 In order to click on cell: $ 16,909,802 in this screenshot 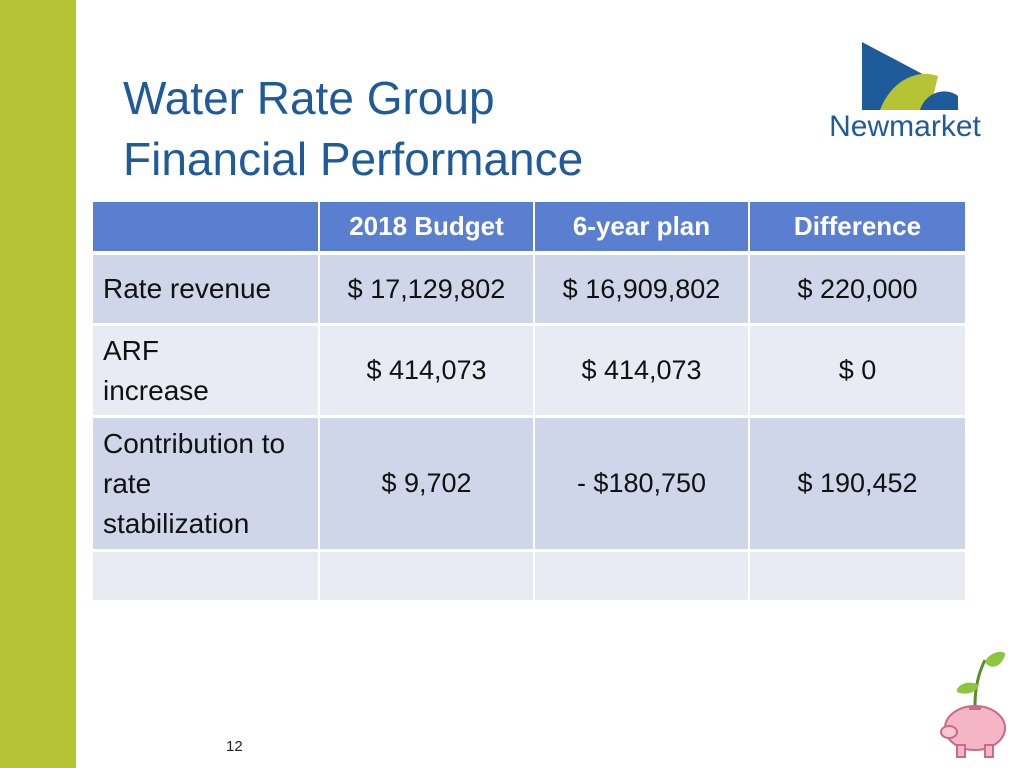, I will do `click(641, 289)`.